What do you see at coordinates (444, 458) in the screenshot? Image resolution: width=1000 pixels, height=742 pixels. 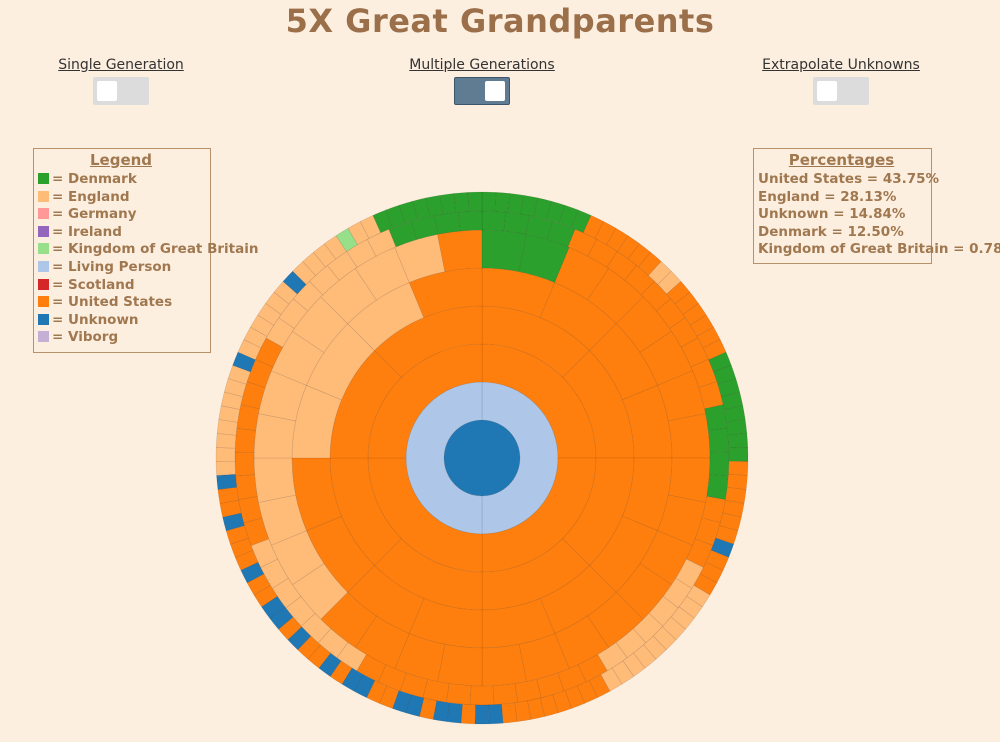 I see `sunburst-segment-living-person` at bounding box center [444, 458].